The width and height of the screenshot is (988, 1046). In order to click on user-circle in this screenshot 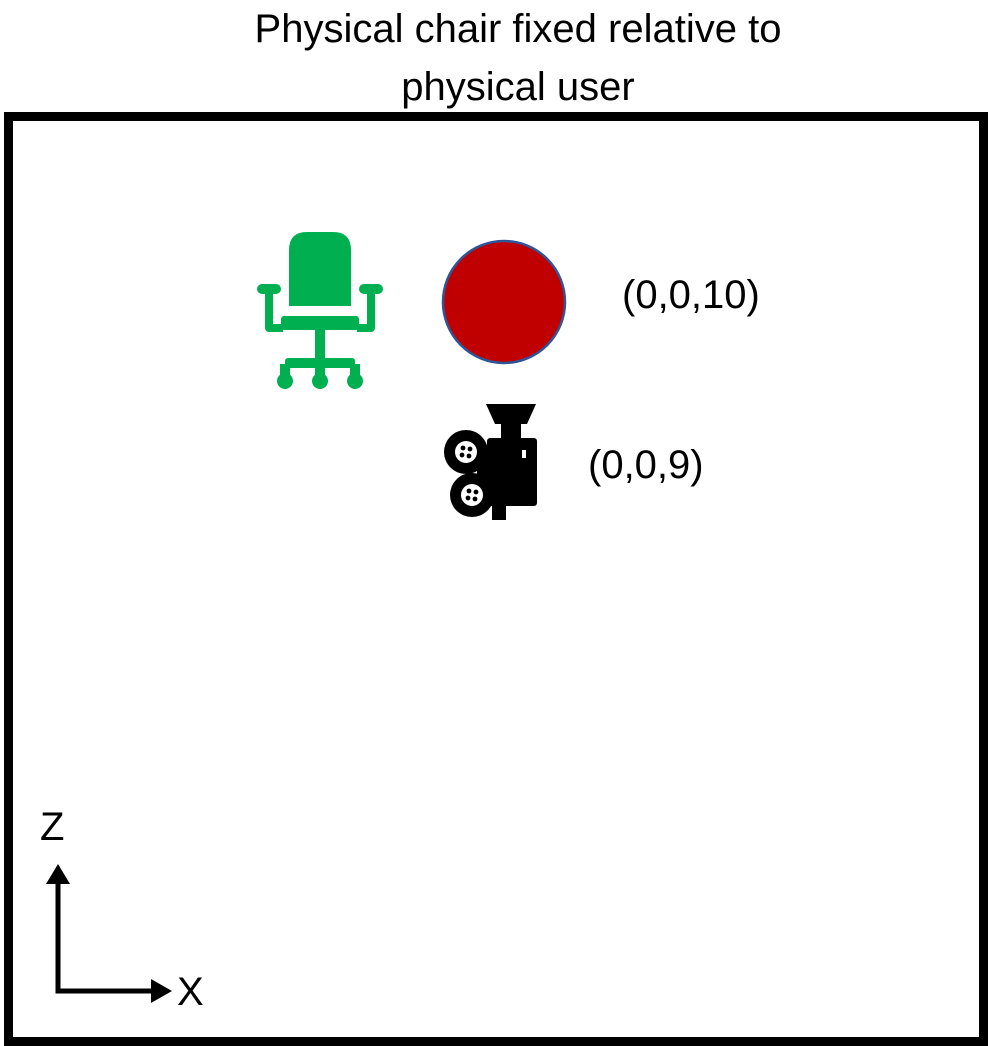, I will do `click(504, 302)`.